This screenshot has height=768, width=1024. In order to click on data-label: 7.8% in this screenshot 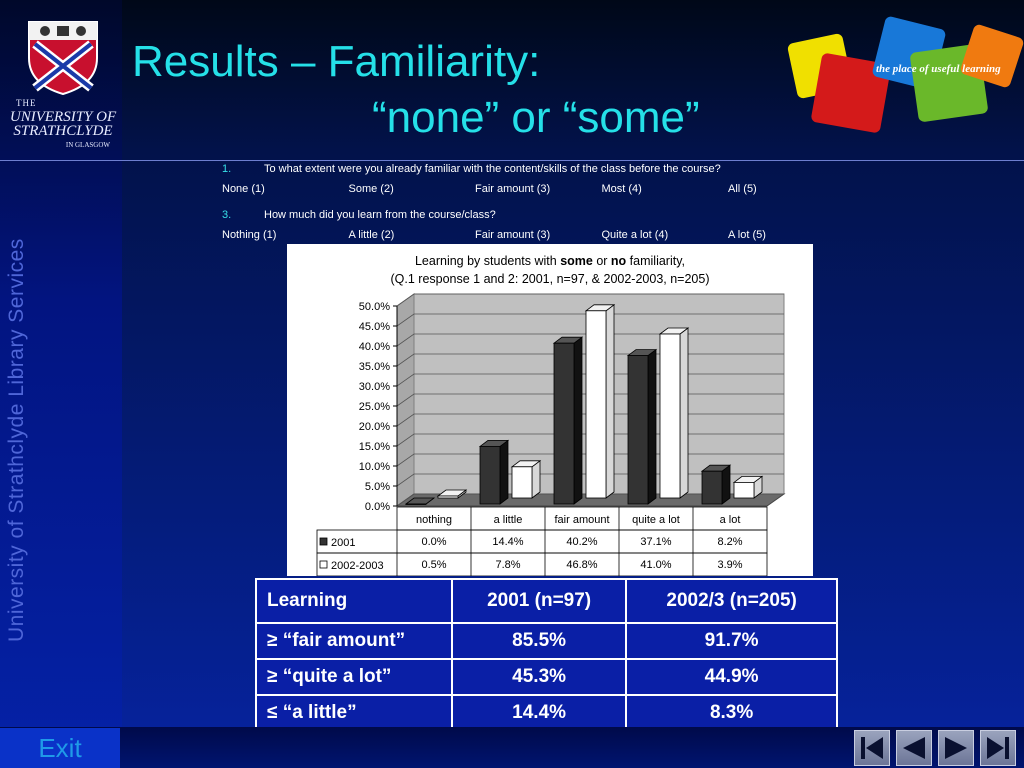, I will do `click(507, 565)`.